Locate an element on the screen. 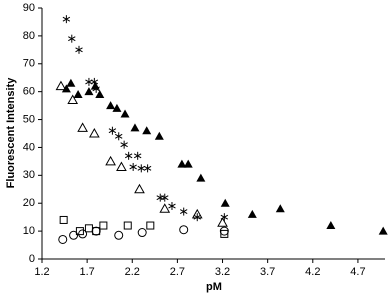  x-tick-label: 4.7 is located at coordinates (357, 272).